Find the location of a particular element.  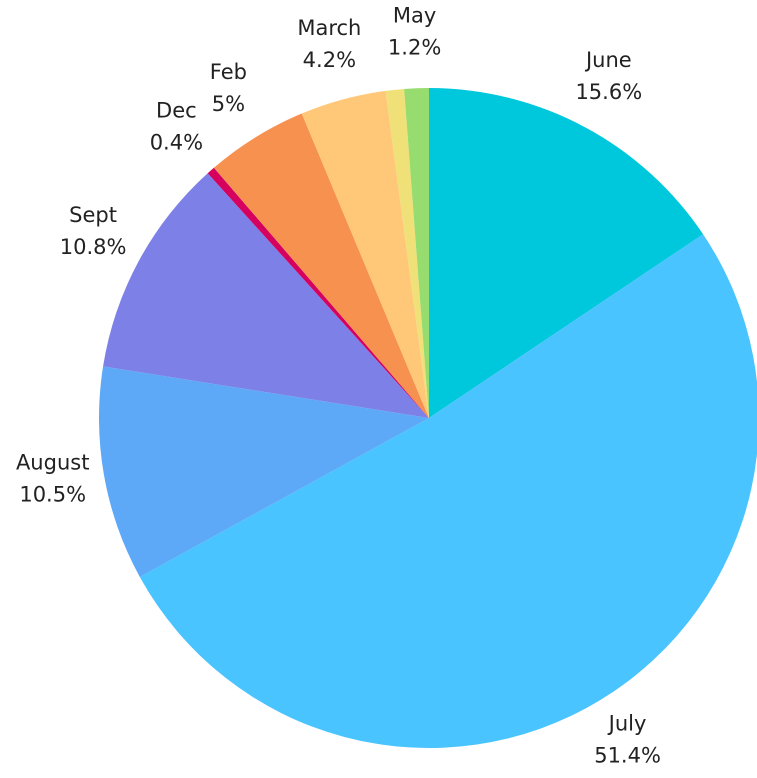

slice-value-label: 1.2% is located at coordinates (414, 47).